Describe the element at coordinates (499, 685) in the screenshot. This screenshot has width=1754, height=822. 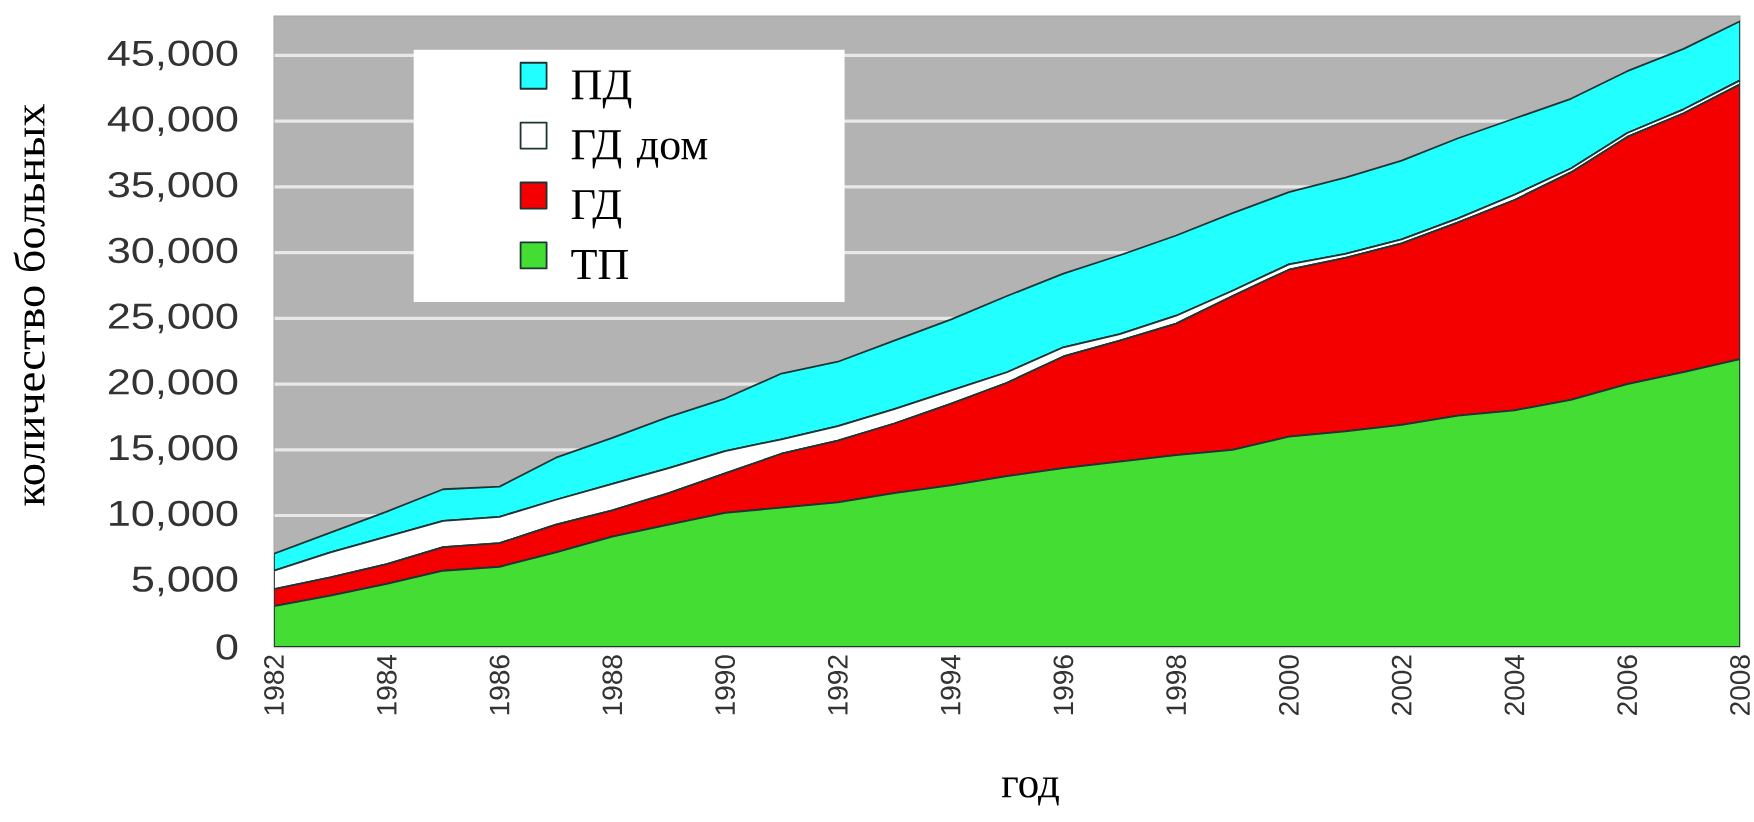
I see `x-tick-label: 1986` at that location.